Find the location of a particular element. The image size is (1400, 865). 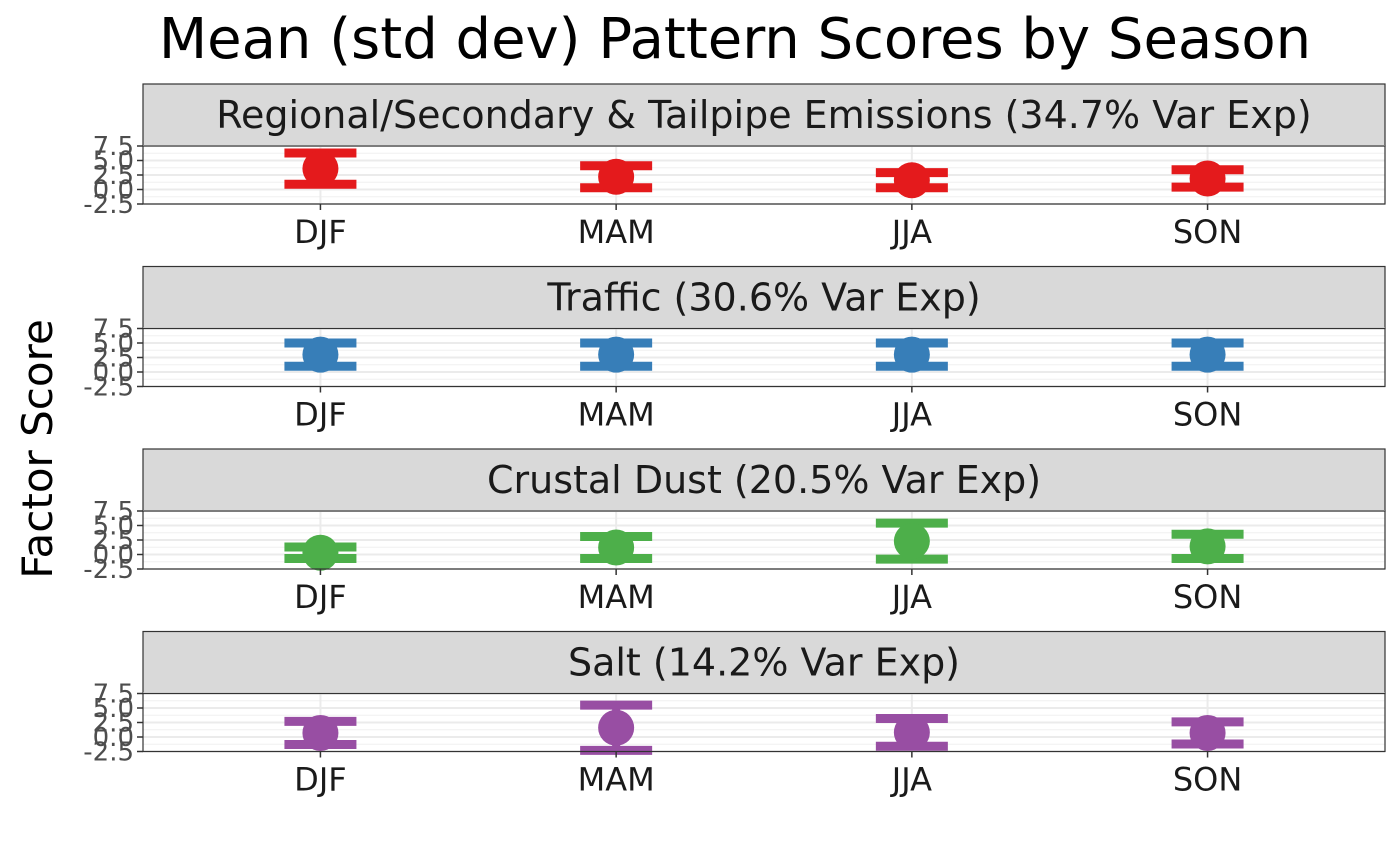

y-axis-label: Factor Score is located at coordinates (37, 449).